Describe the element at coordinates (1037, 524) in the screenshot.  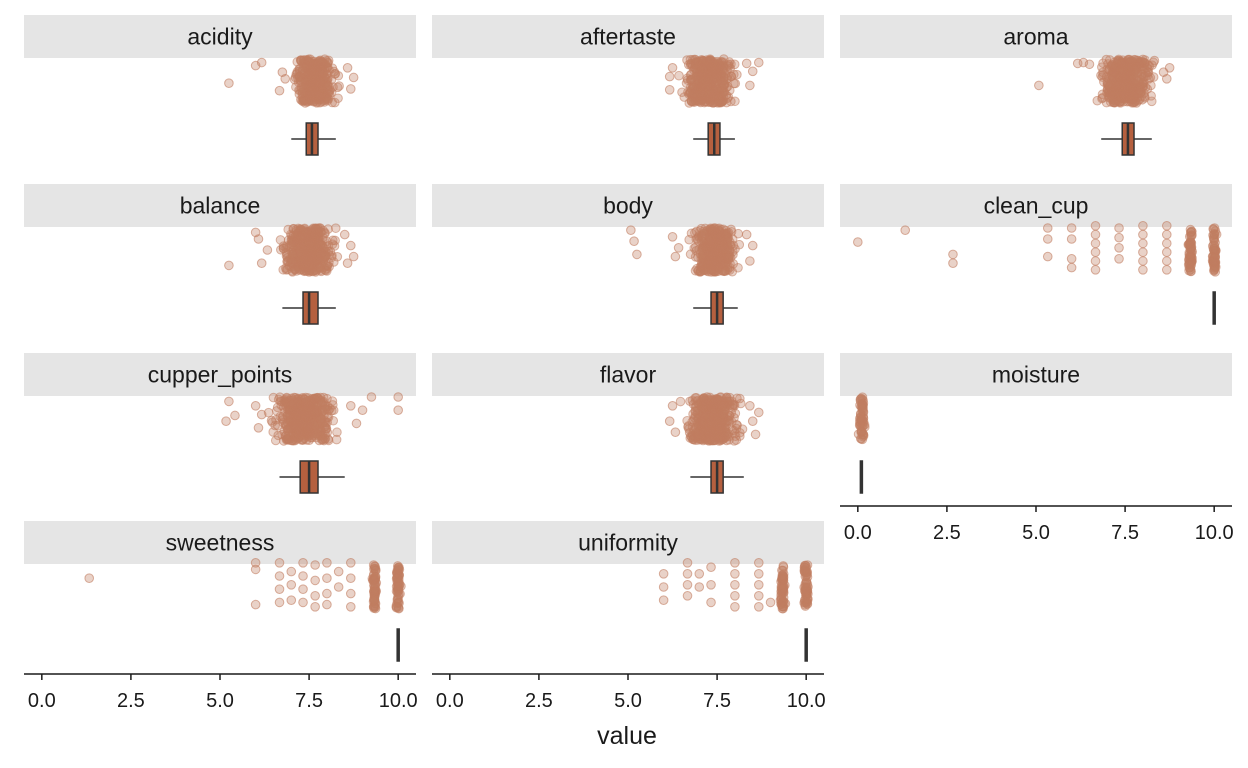
I see `x-axis-1: 0.0 2.5 5.0 7.5 10.0` at that location.